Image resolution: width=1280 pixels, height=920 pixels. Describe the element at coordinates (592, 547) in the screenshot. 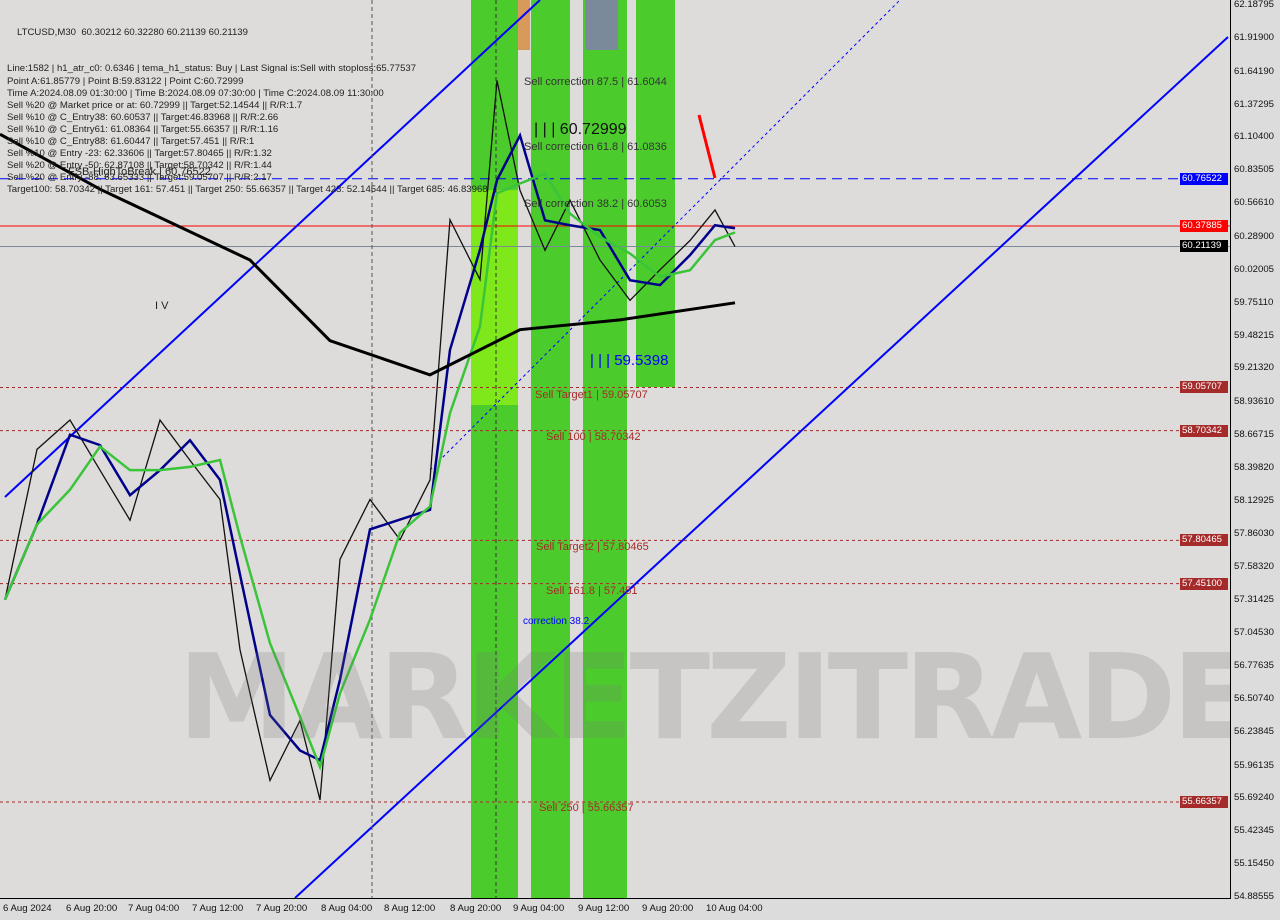

I see `target2-label: Sell Target2 | 57.80465` at that location.